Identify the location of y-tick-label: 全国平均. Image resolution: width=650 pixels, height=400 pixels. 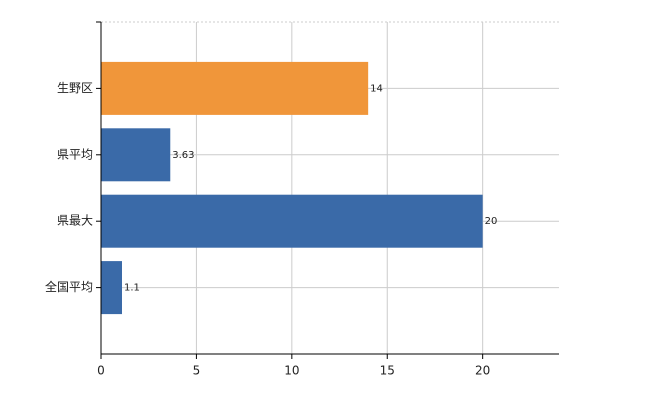
(69, 286).